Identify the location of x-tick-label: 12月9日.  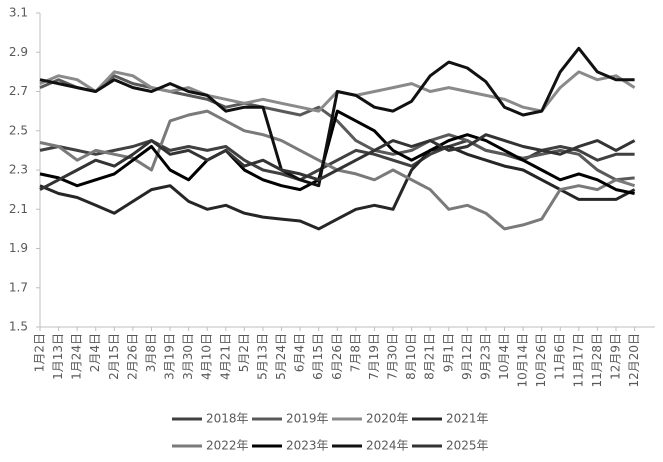
(615, 356).